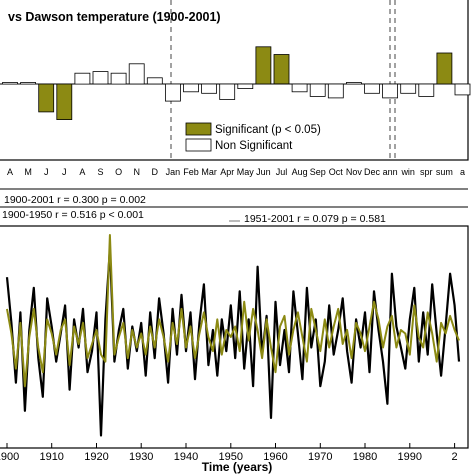 The height and width of the screenshot is (474, 474). Describe the element at coordinates (354, 172) in the screenshot. I see `bar-tick-label-19: Nov` at that location.